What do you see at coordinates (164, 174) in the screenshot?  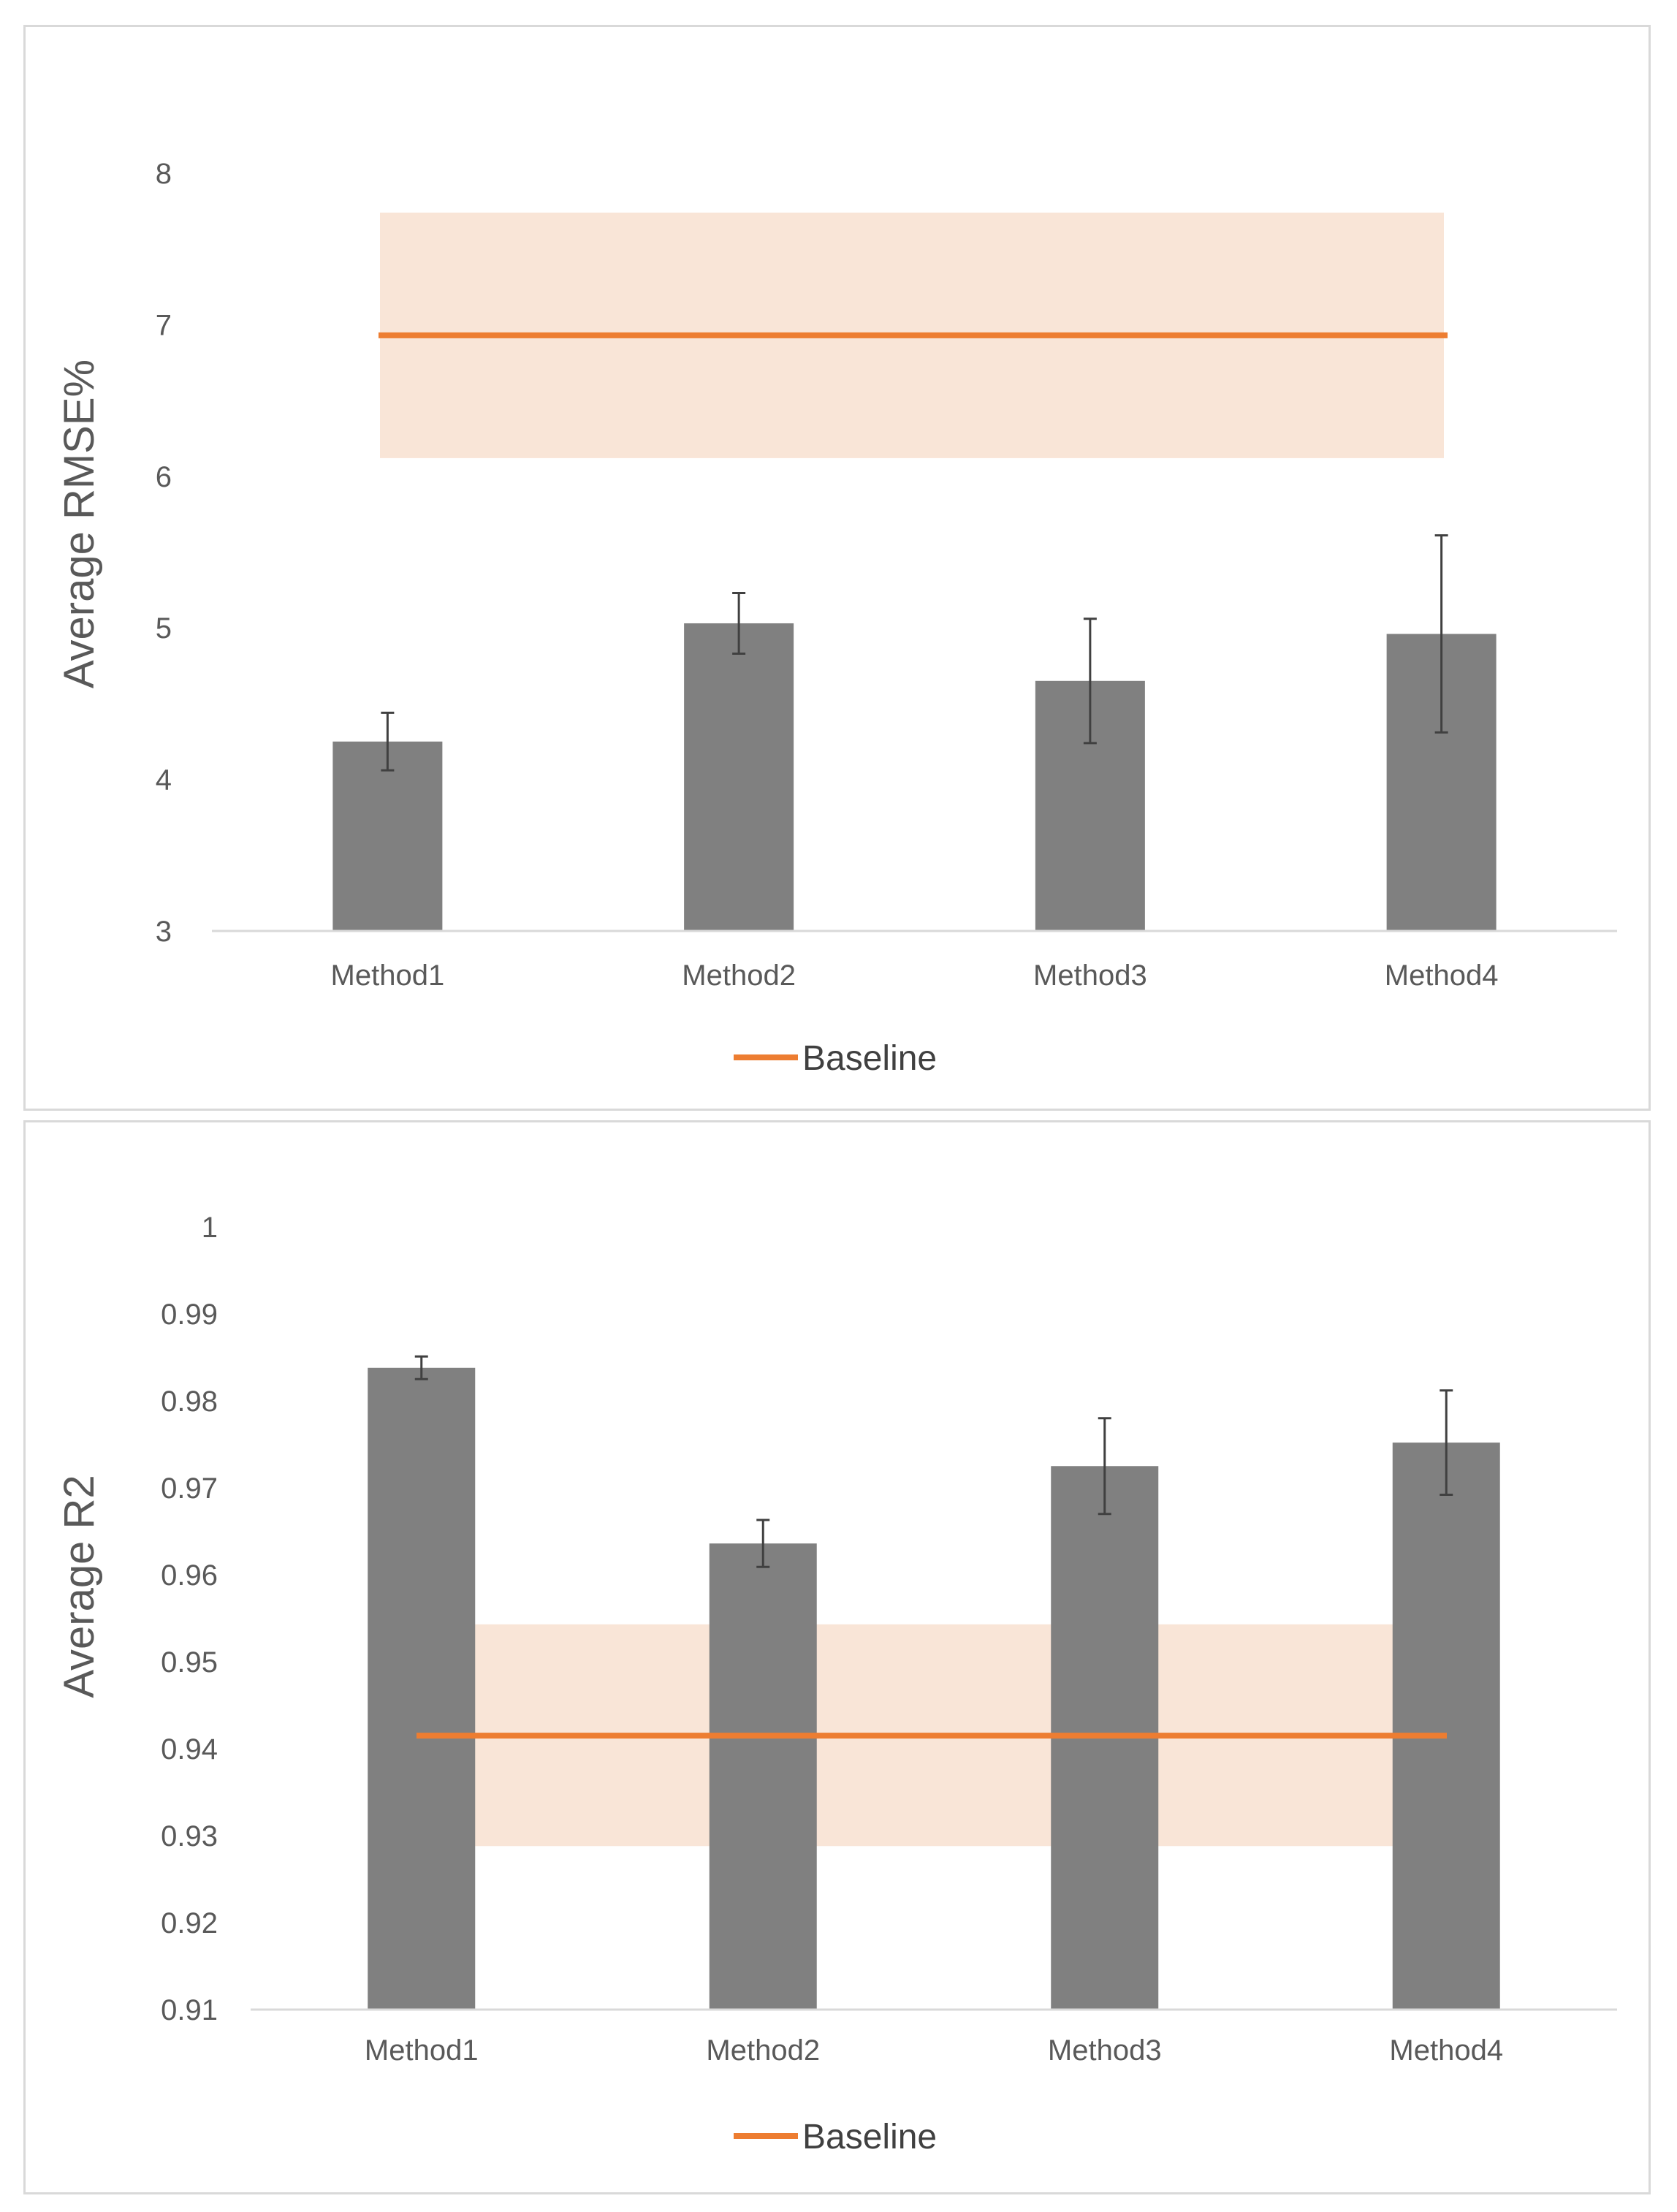 I see `y-tick-label: 8` at bounding box center [164, 174].